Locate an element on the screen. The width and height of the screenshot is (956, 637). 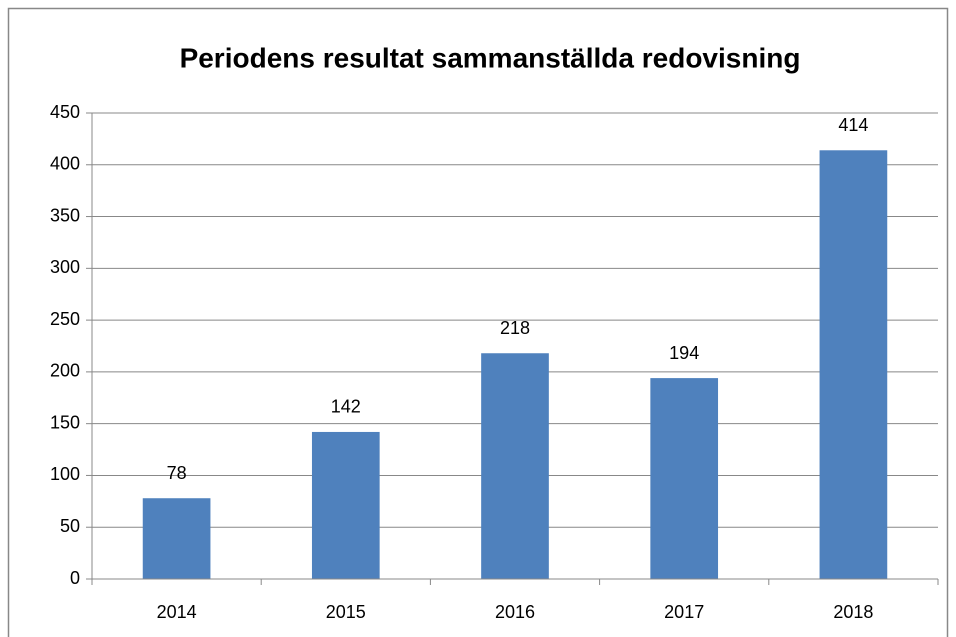
y-tick-label: 0 is located at coordinates (75, 578).